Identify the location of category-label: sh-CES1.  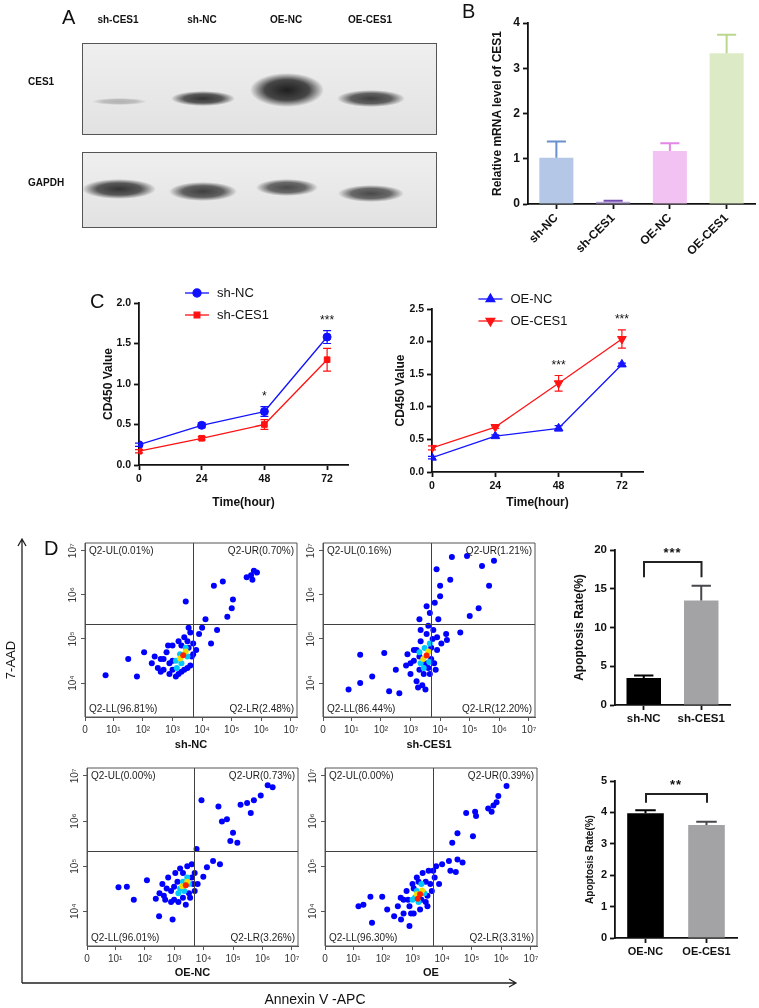
(118, 19).